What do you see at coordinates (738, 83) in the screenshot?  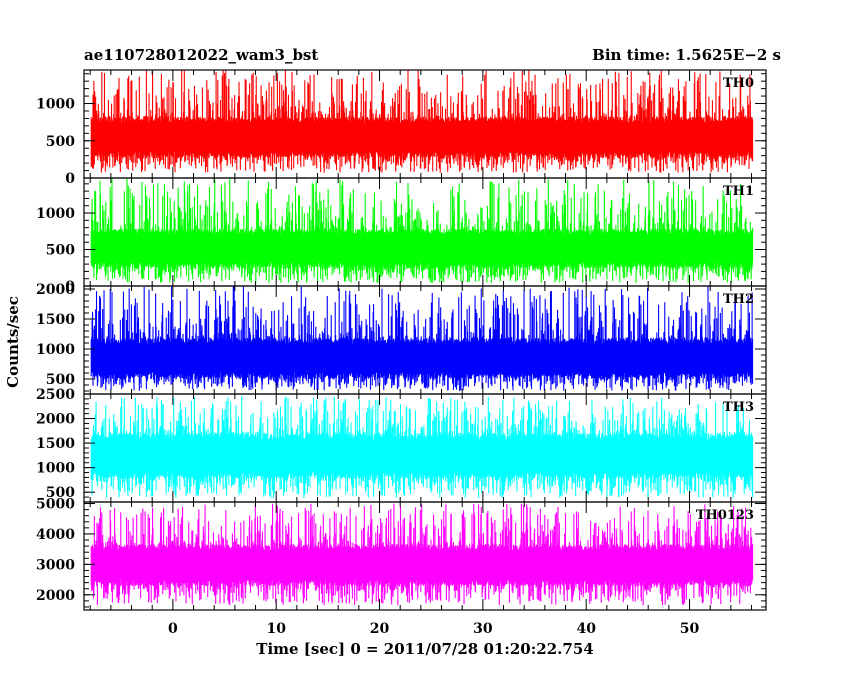 I see `panel-label-th0: TH0` at bounding box center [738, 83].